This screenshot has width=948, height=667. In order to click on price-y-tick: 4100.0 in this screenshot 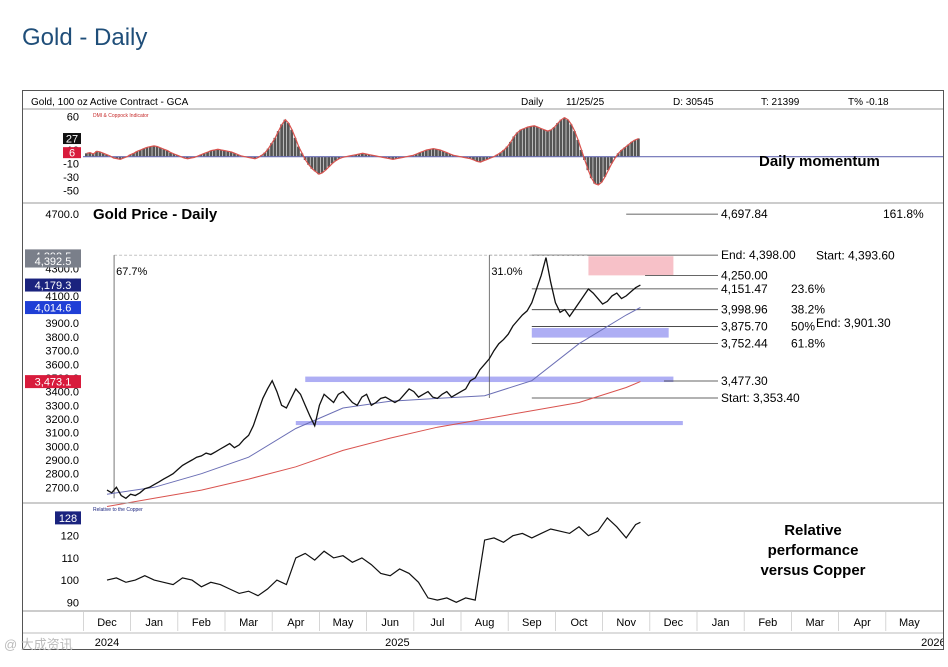, I will do `click(62, 297)`.